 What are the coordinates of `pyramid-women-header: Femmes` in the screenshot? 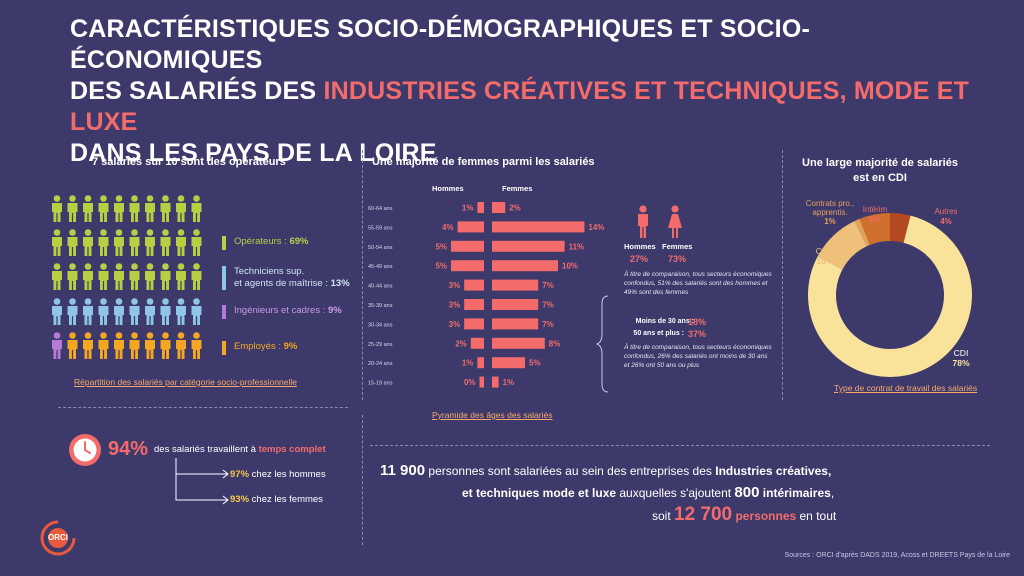 It's located at (517, 188).